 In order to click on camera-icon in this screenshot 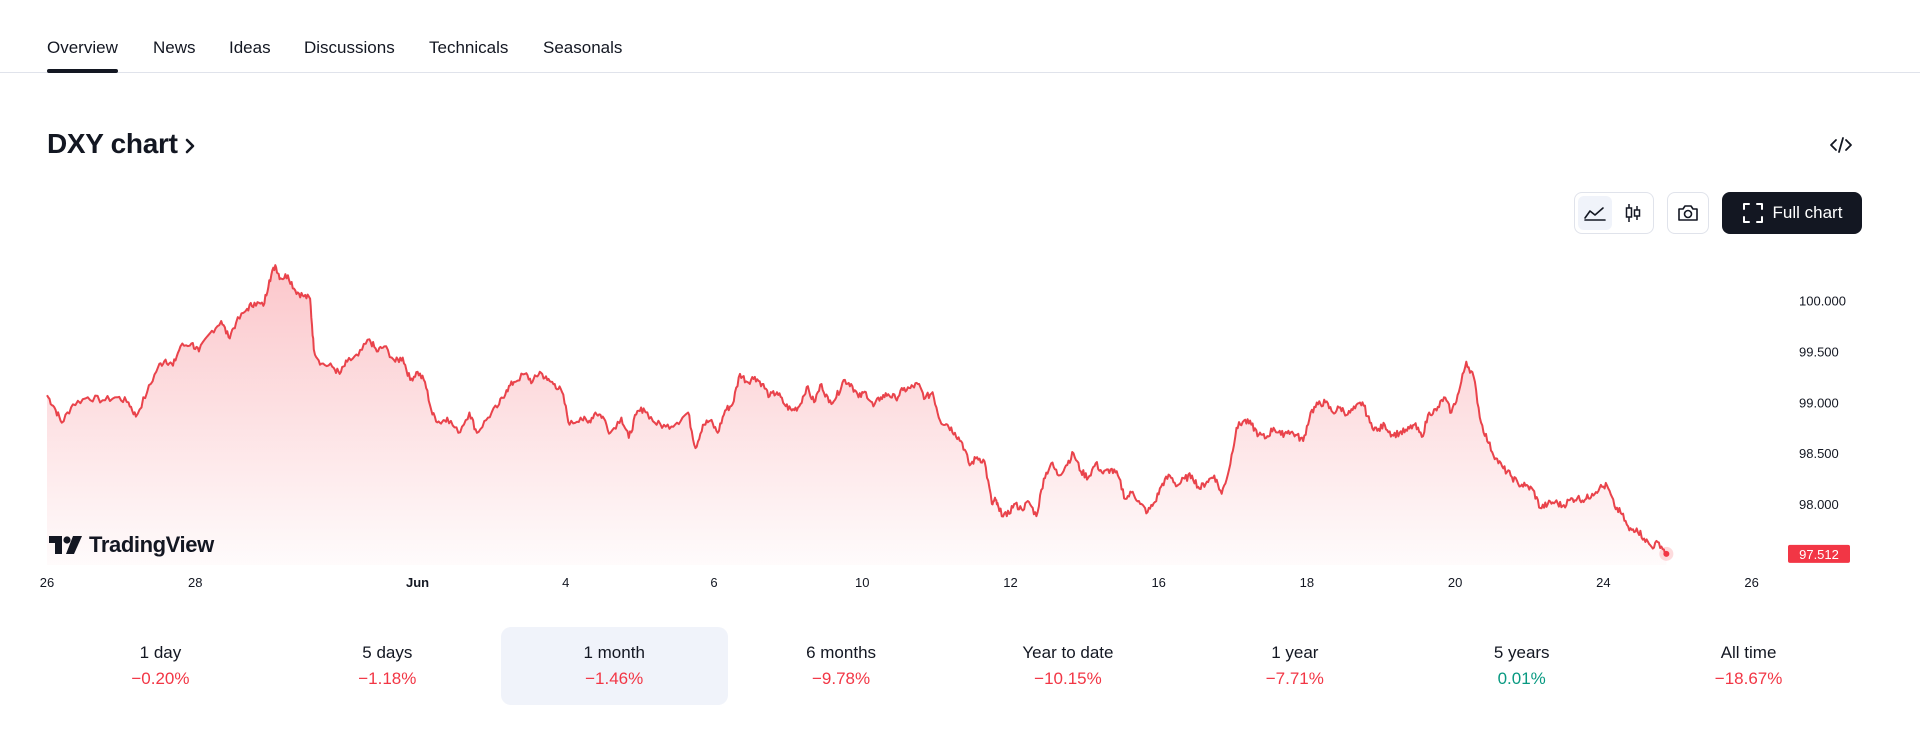, I will do `click(1688, 213)`.